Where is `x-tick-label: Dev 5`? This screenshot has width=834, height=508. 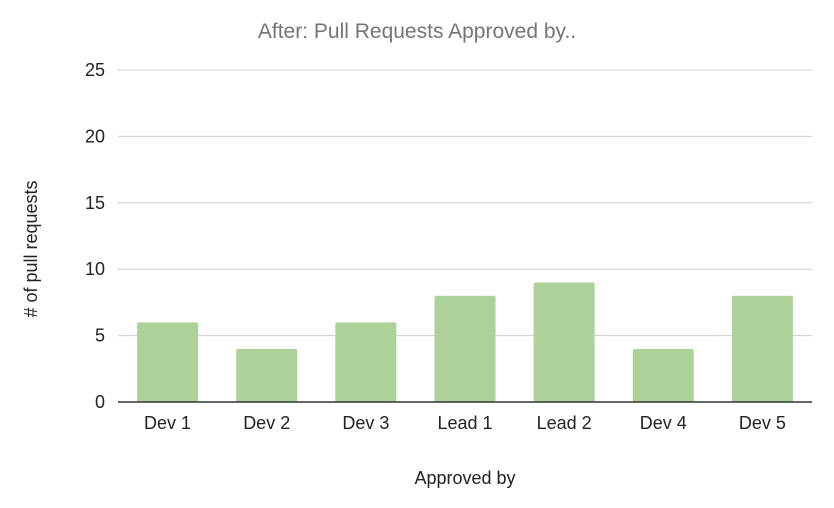
x-tick-label: Dev 5 is located at coordinates (762, 423).